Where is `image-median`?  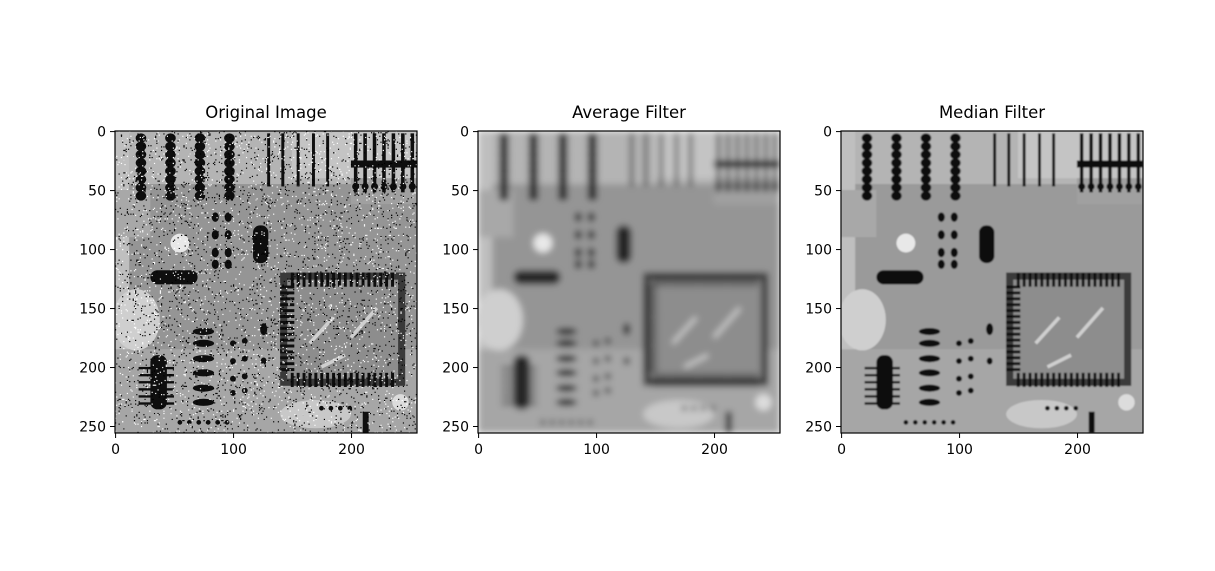
image-median is located at coordinates (992, 282).